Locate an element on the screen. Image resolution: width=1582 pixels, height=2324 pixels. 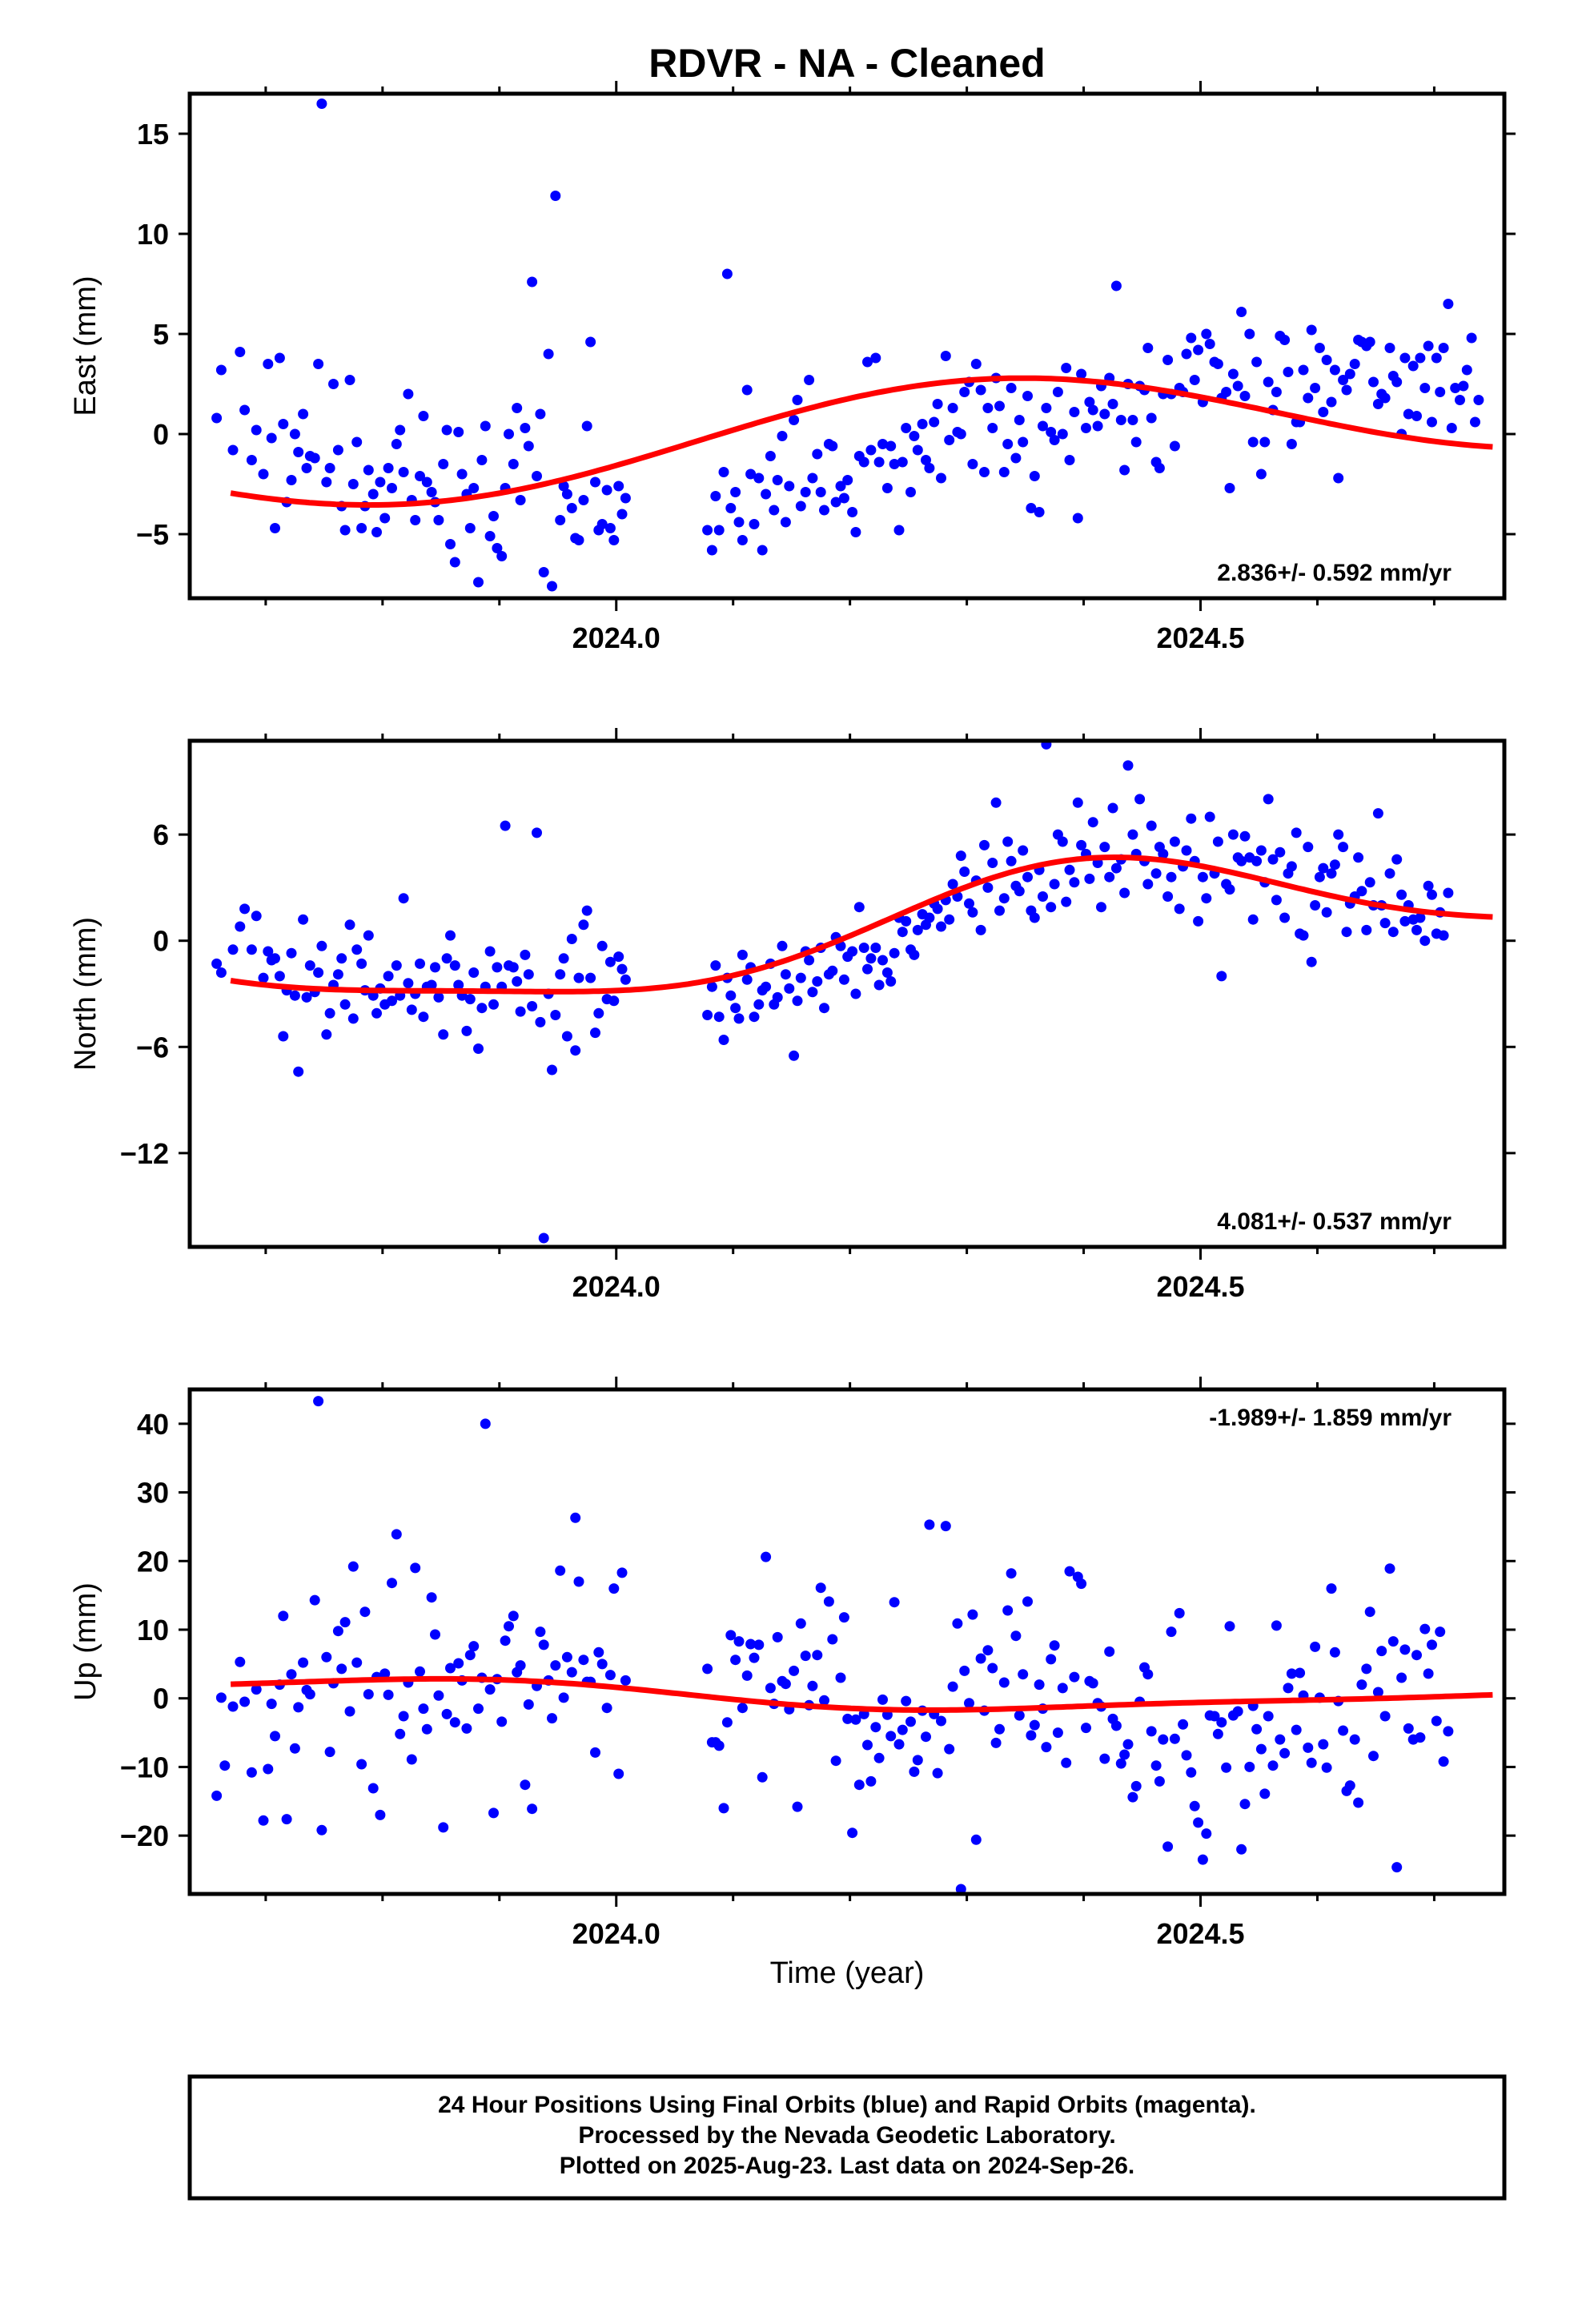
east-y-axis-label: East (mm) is located at coordinates (86, 345).